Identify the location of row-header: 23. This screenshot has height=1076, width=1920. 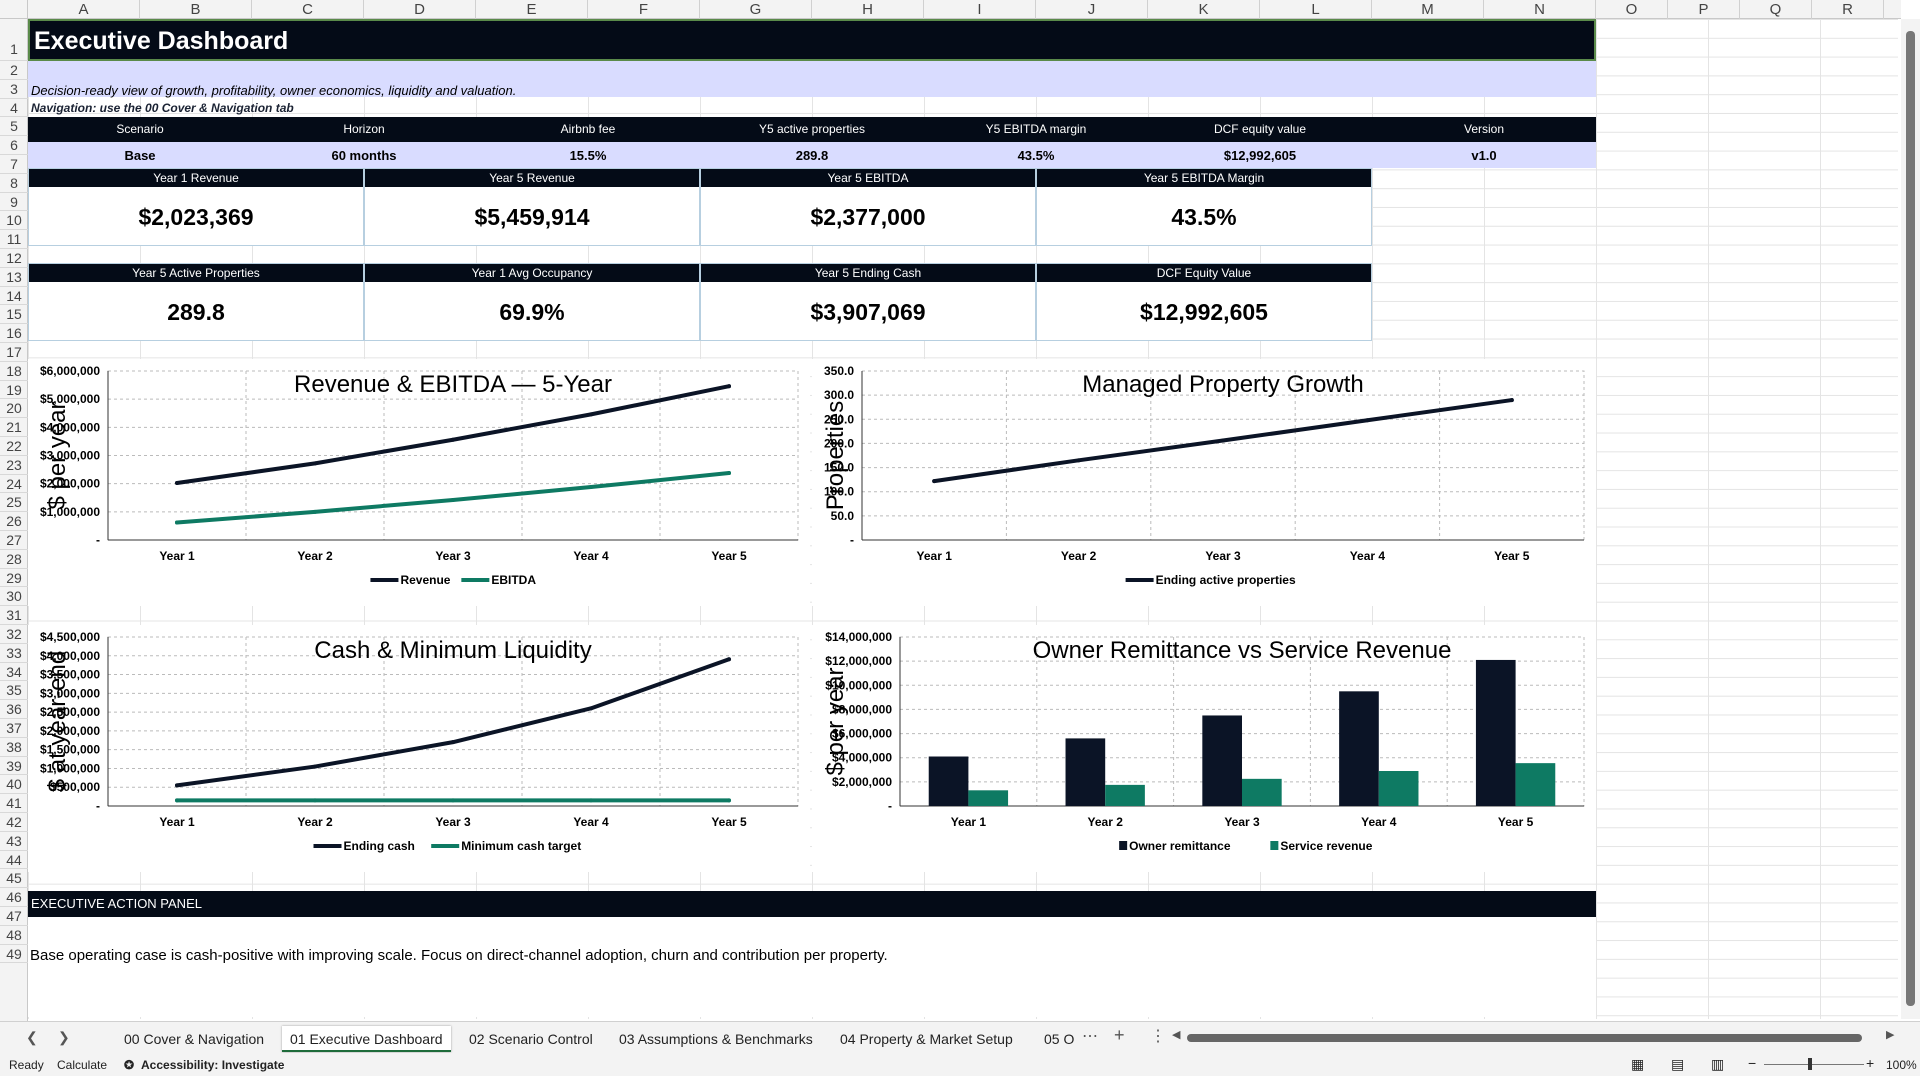
(14, 465).